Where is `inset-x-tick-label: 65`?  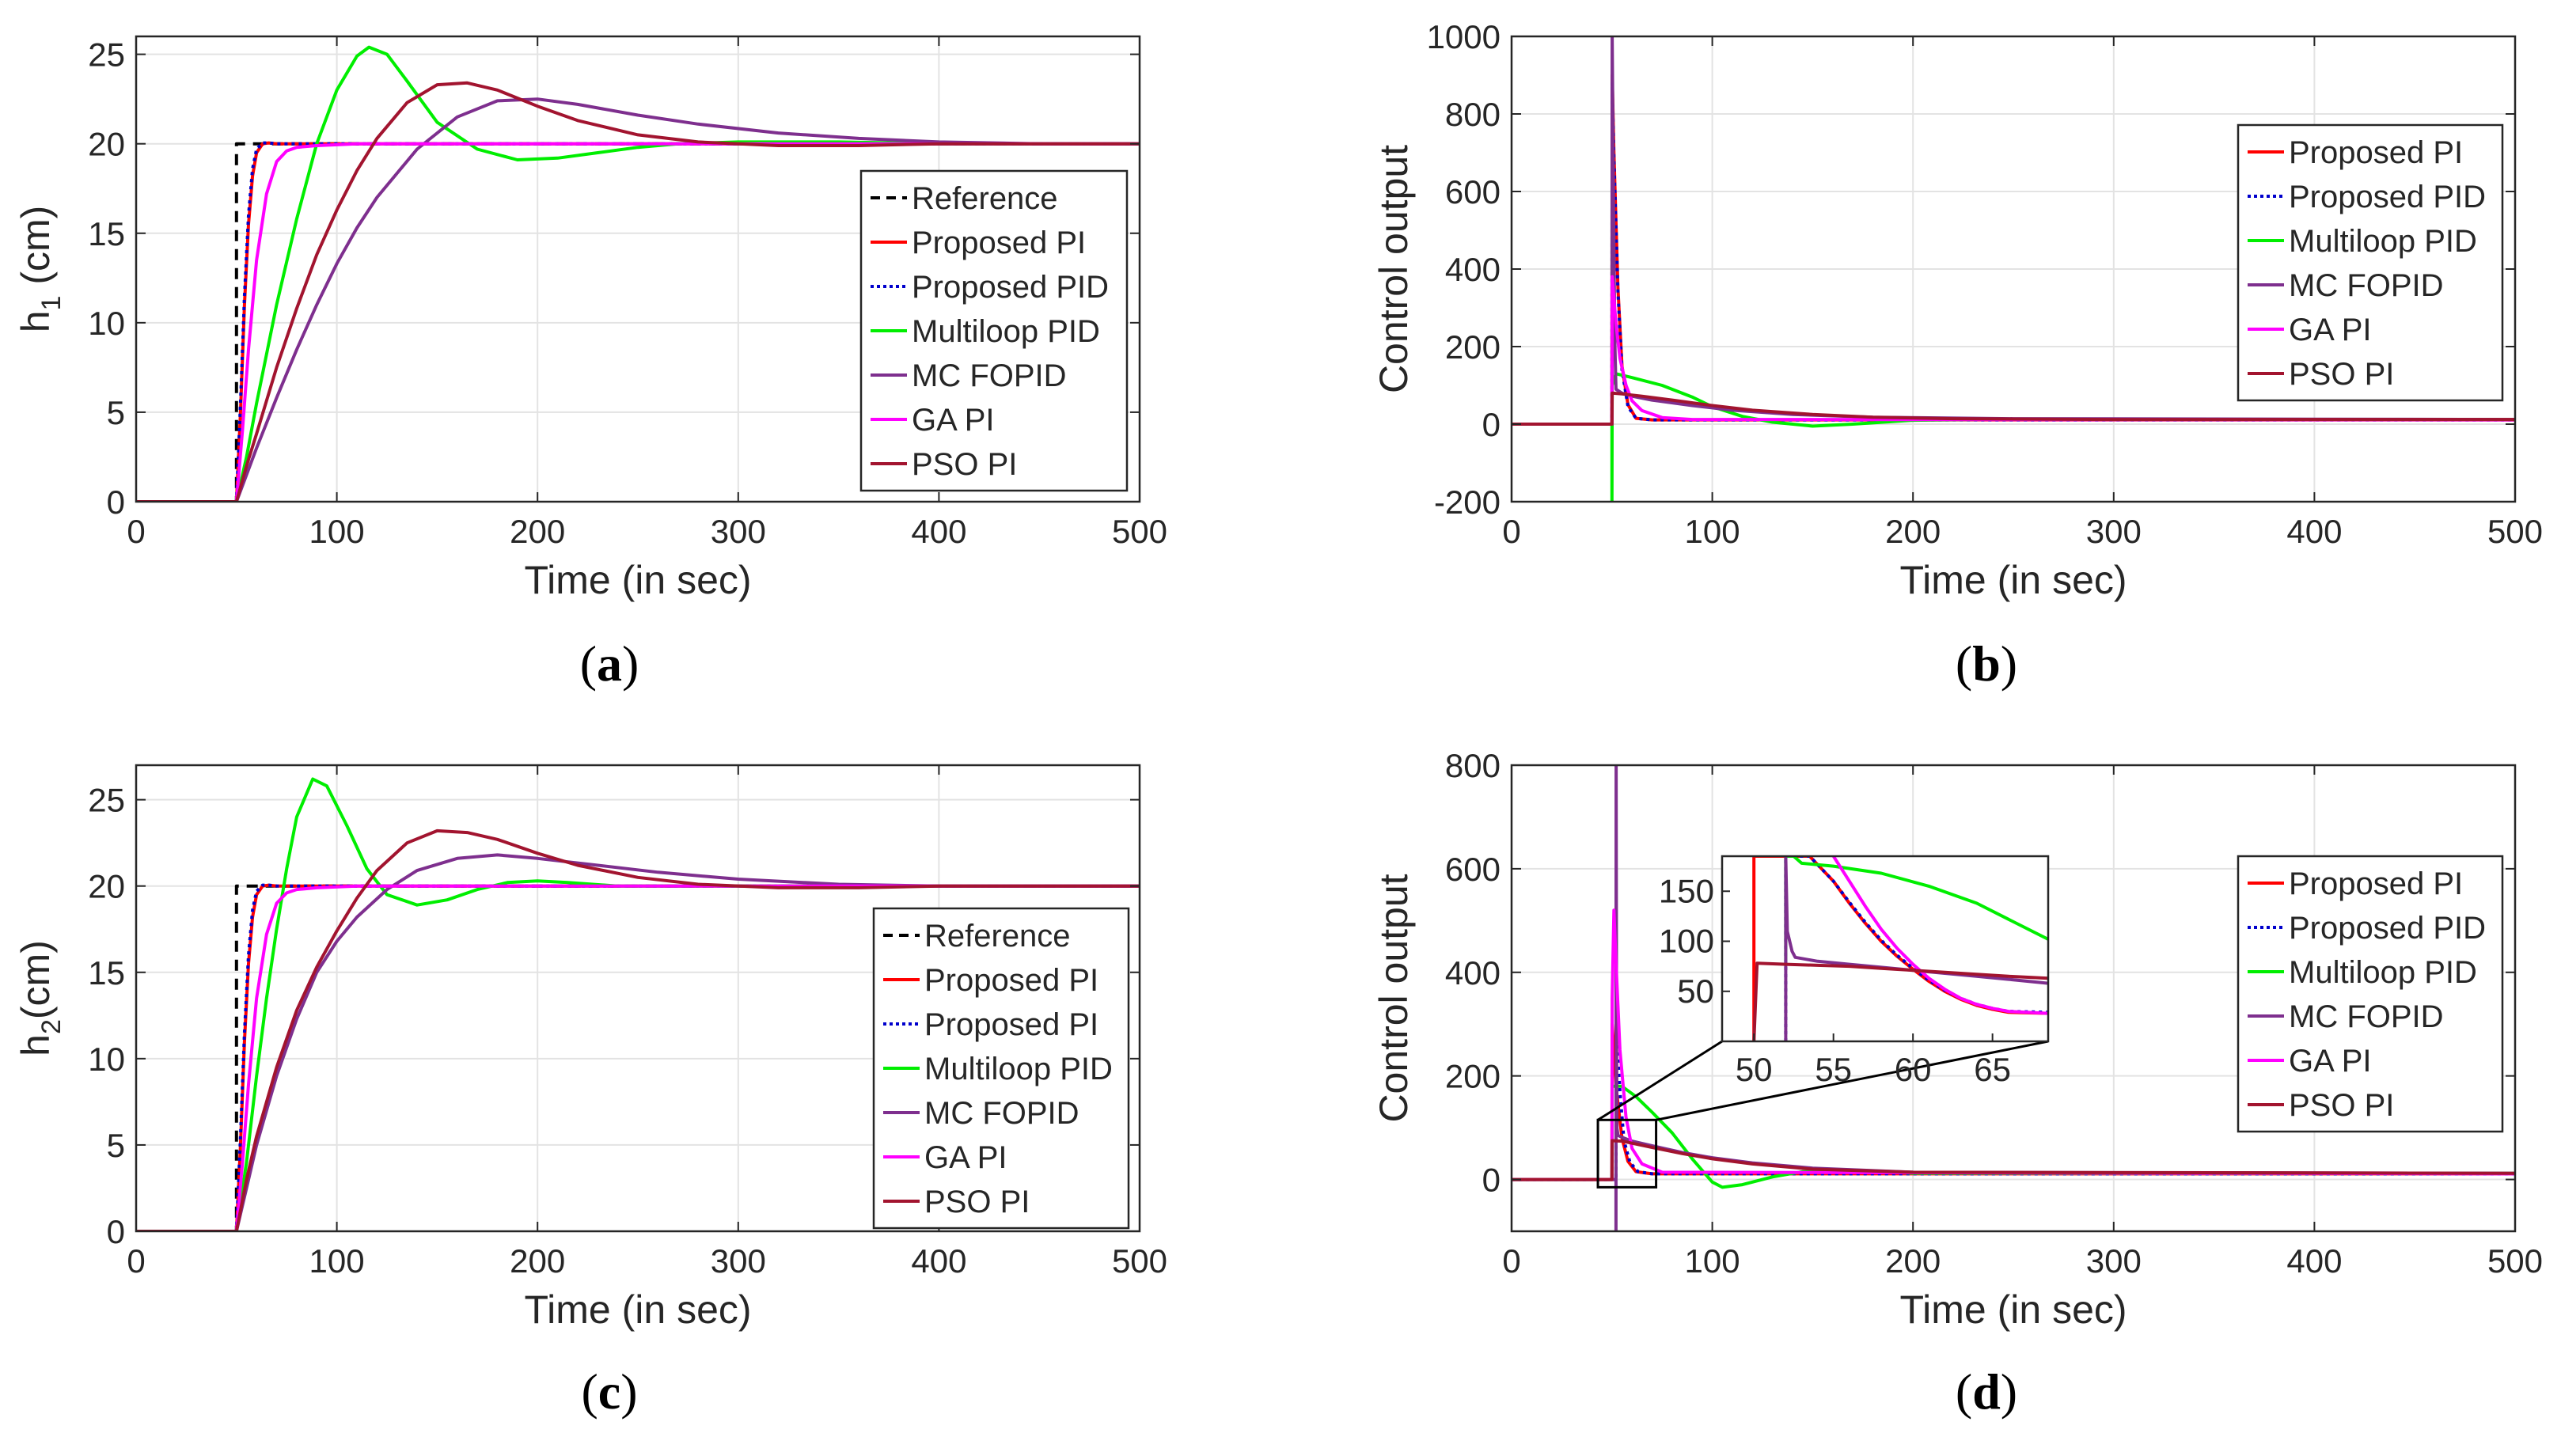
inset-x-tick-label: 65 is located at coordinates (1993, 1069).